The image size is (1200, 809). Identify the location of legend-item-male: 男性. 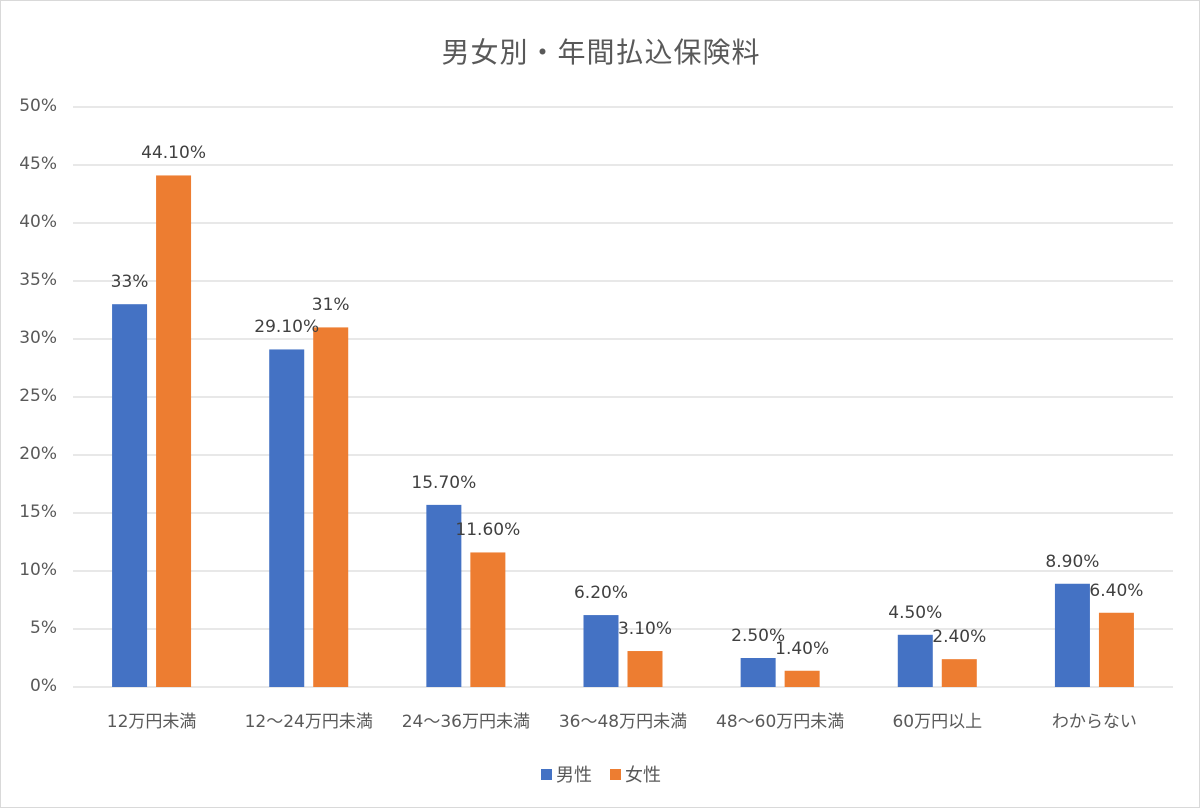
(566, 774).